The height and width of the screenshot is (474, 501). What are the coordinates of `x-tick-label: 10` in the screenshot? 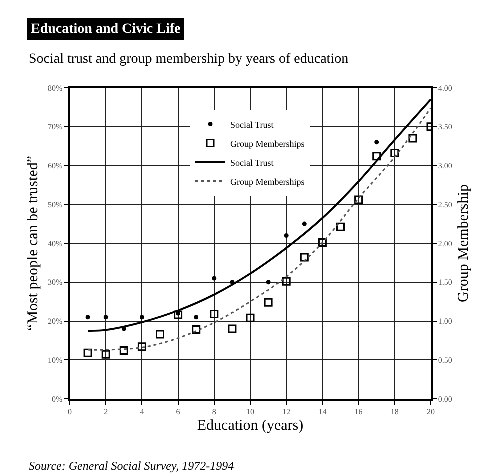 It's located at (250, 411).